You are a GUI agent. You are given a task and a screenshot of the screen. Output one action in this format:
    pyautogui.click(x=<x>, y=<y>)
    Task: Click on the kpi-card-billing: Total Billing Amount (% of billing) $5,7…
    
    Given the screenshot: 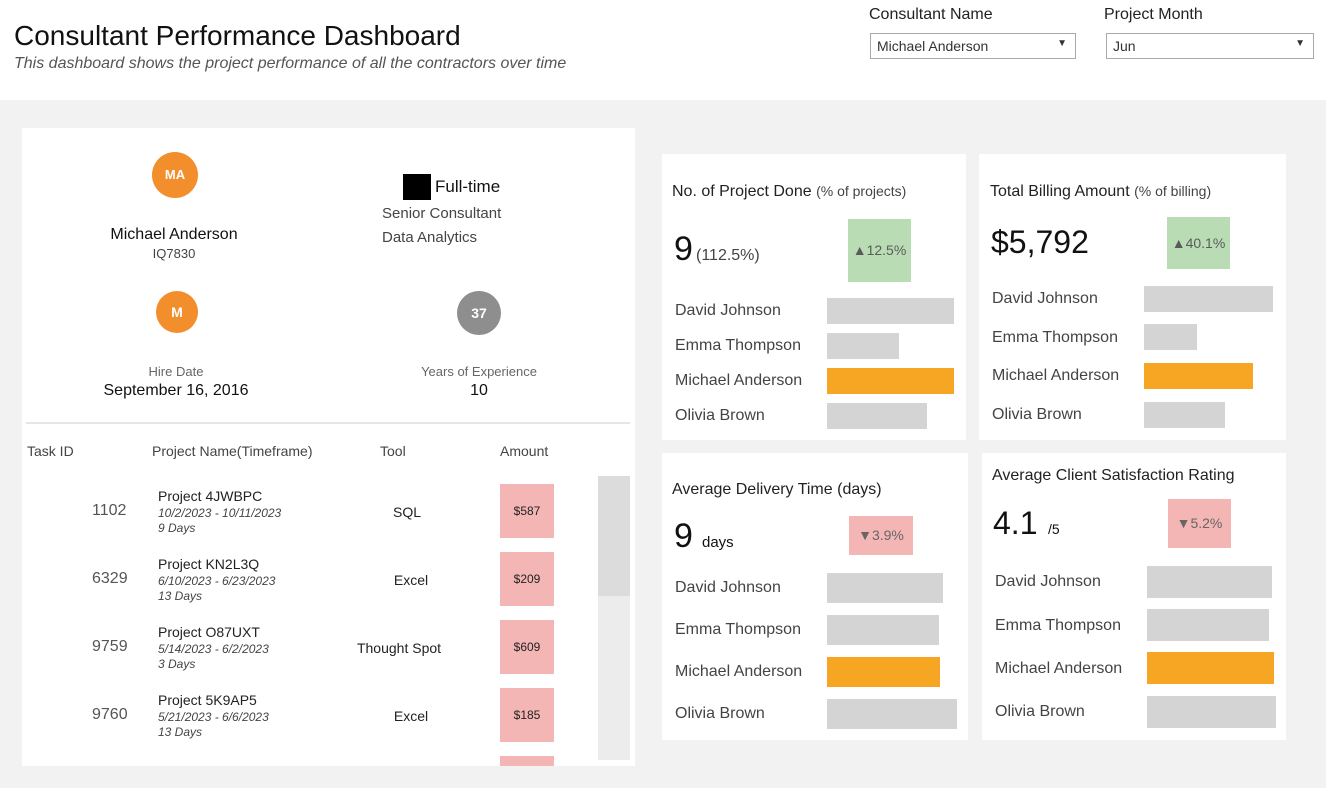 What is the action you would take?
    pyautogui.click(x=1132, y=297)
    